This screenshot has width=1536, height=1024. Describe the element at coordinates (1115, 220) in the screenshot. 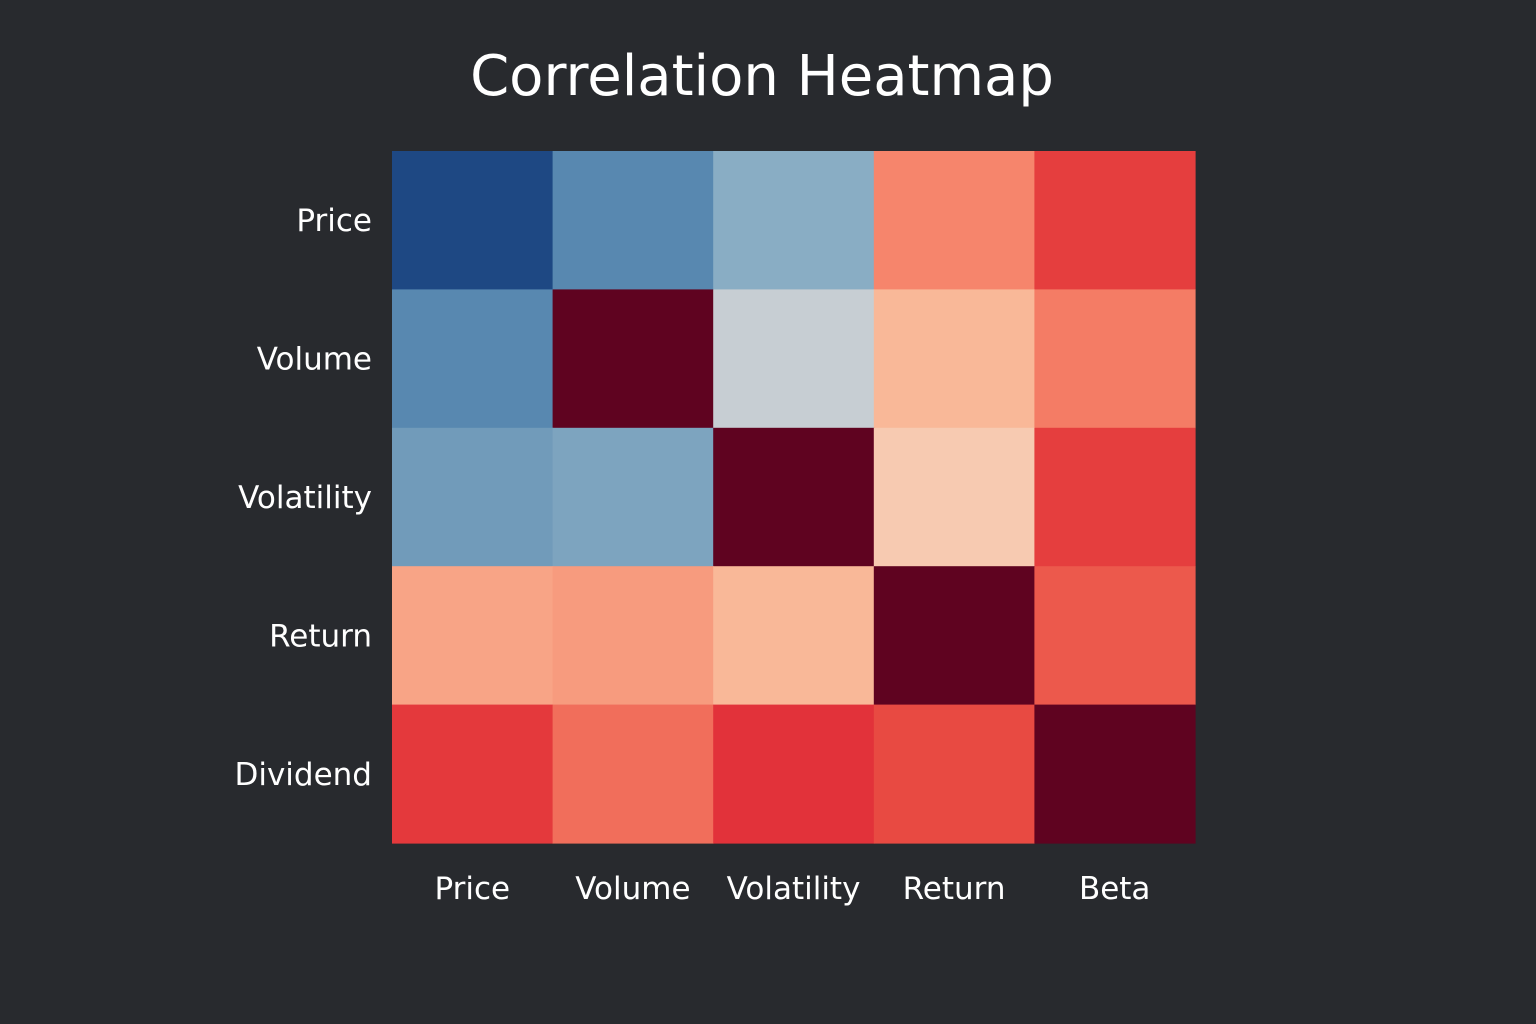

I see `heatmap-cell-price-beta` at that location.